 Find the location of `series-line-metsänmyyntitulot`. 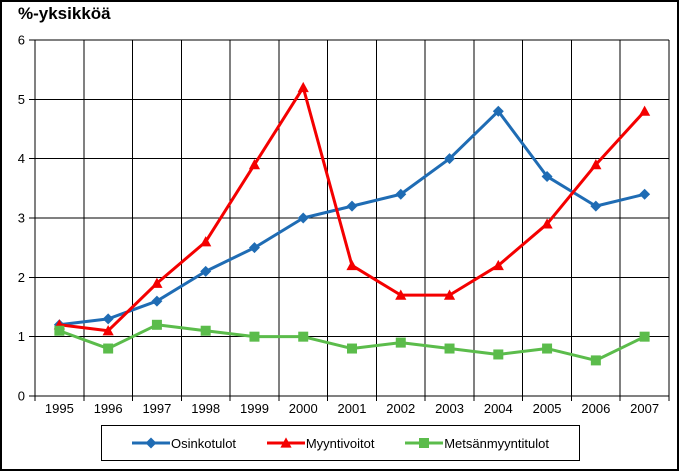

series-line-metsänmyyntitulot is located at coordinates (352, 342).